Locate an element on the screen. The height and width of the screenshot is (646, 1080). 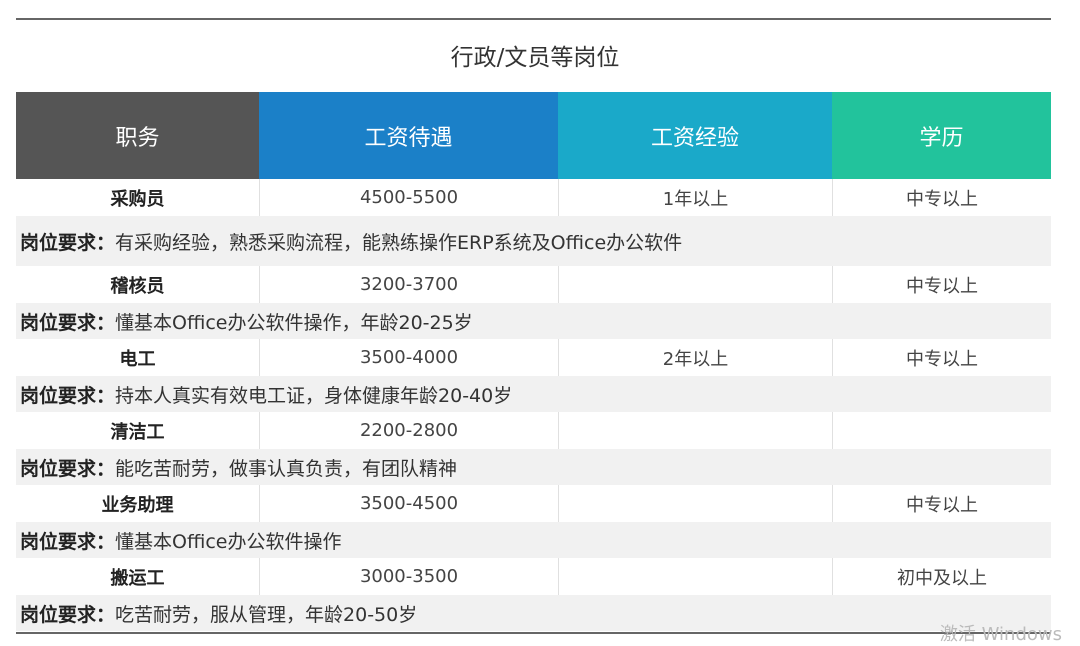
cell-job: 清洁工 is located at coordinates (137, 432).